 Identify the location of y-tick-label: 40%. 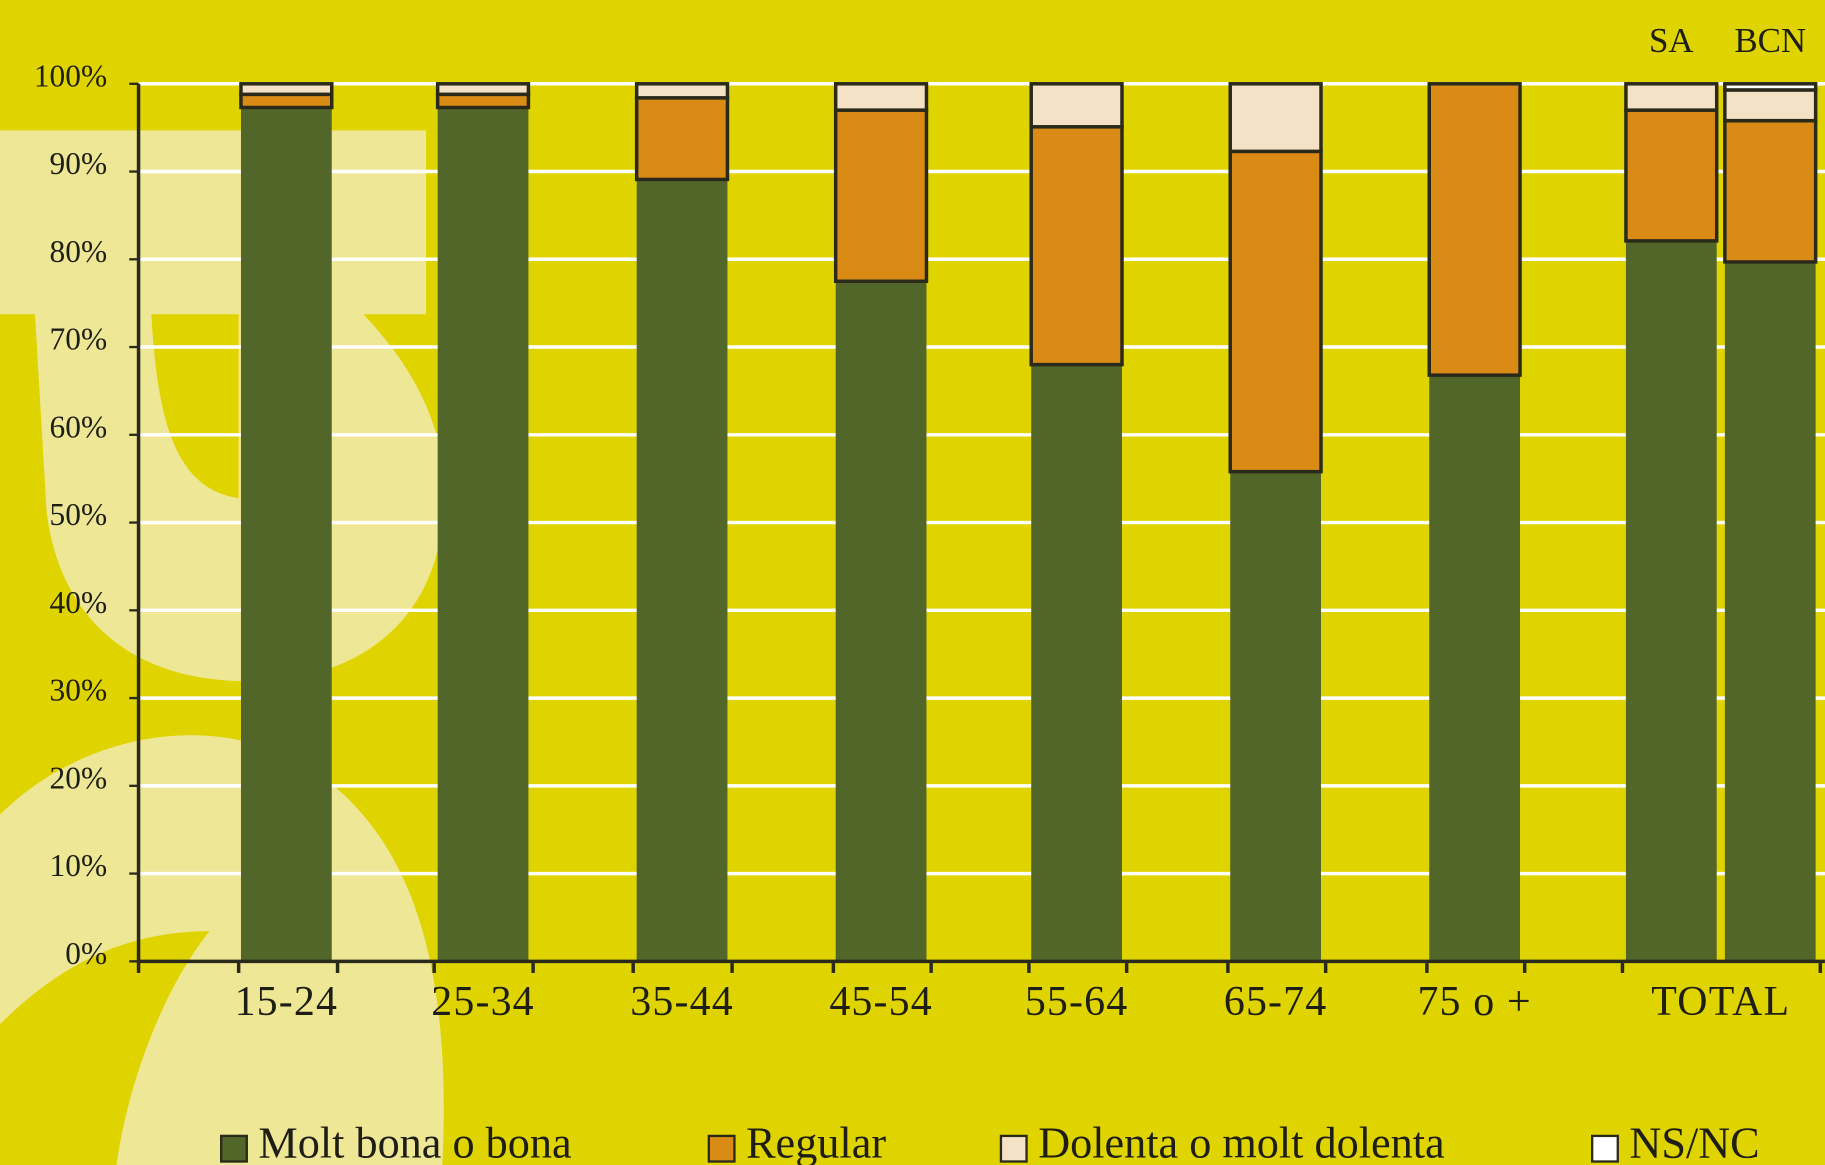
(79, 602).